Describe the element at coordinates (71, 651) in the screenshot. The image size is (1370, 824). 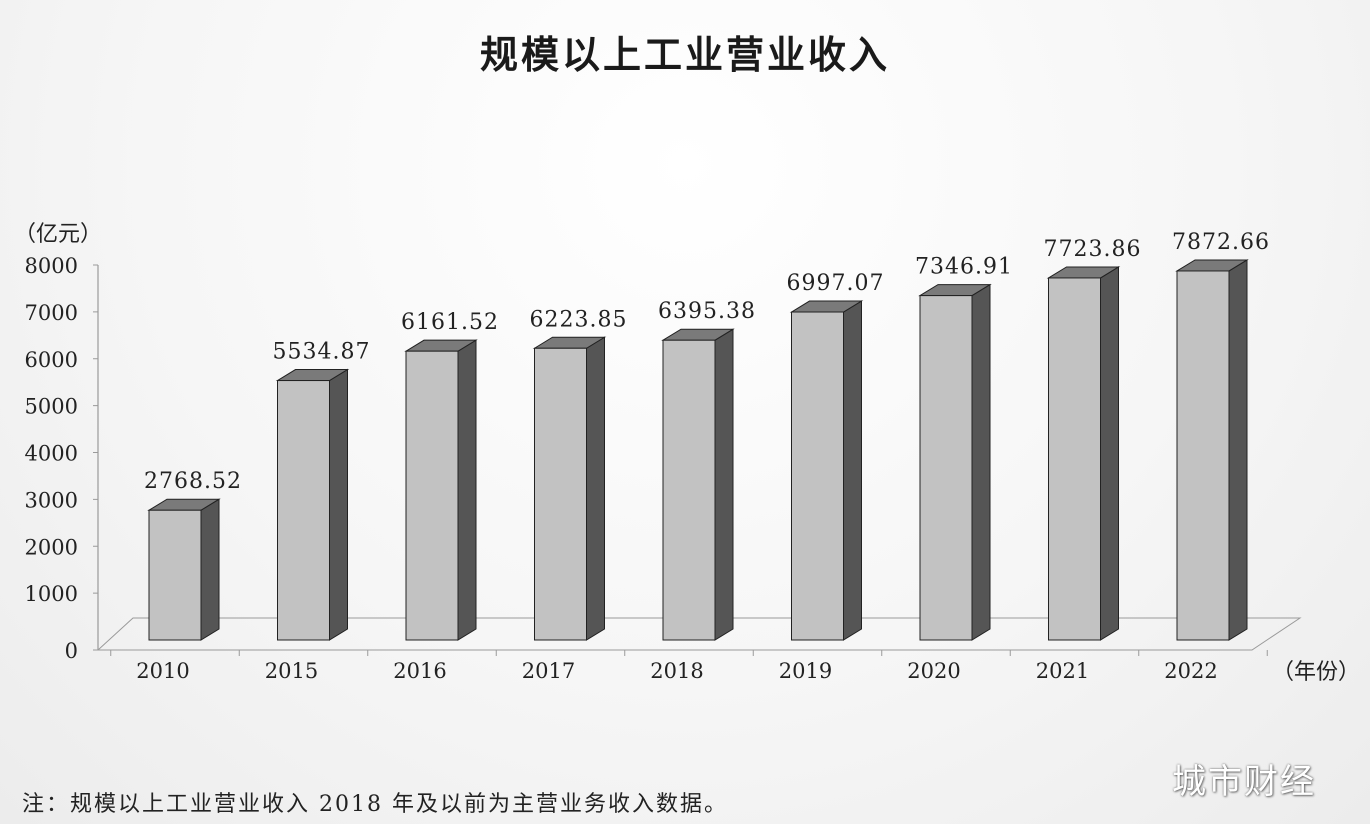
I see `y-tick-label: 0` at that location.